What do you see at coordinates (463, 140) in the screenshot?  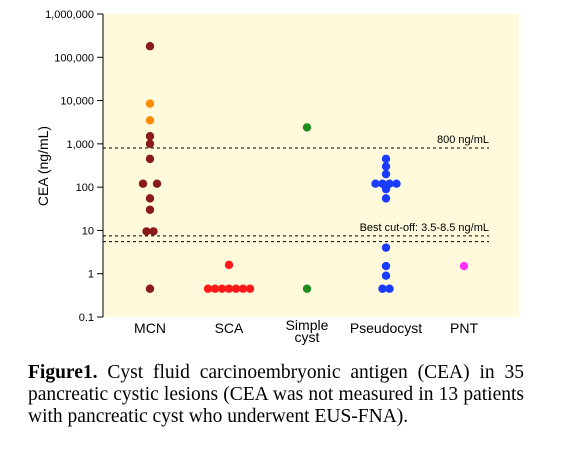 I see `reference-line-label: 800 ng/mL` at bounding box center [463, 140].